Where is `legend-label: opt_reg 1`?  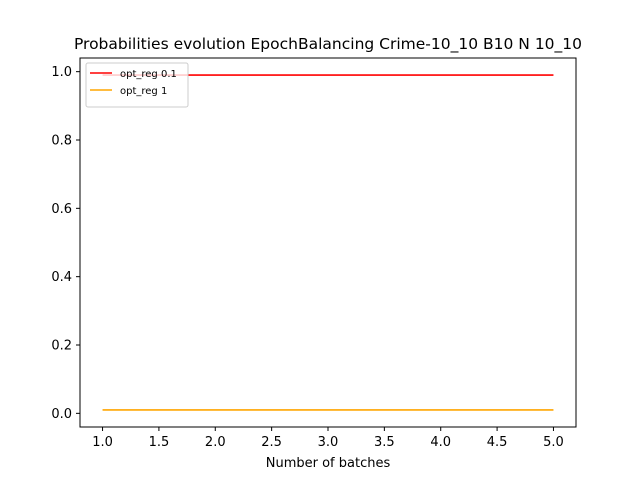 legend-label: opt_reg 1 is located at coordinates (143, 91).